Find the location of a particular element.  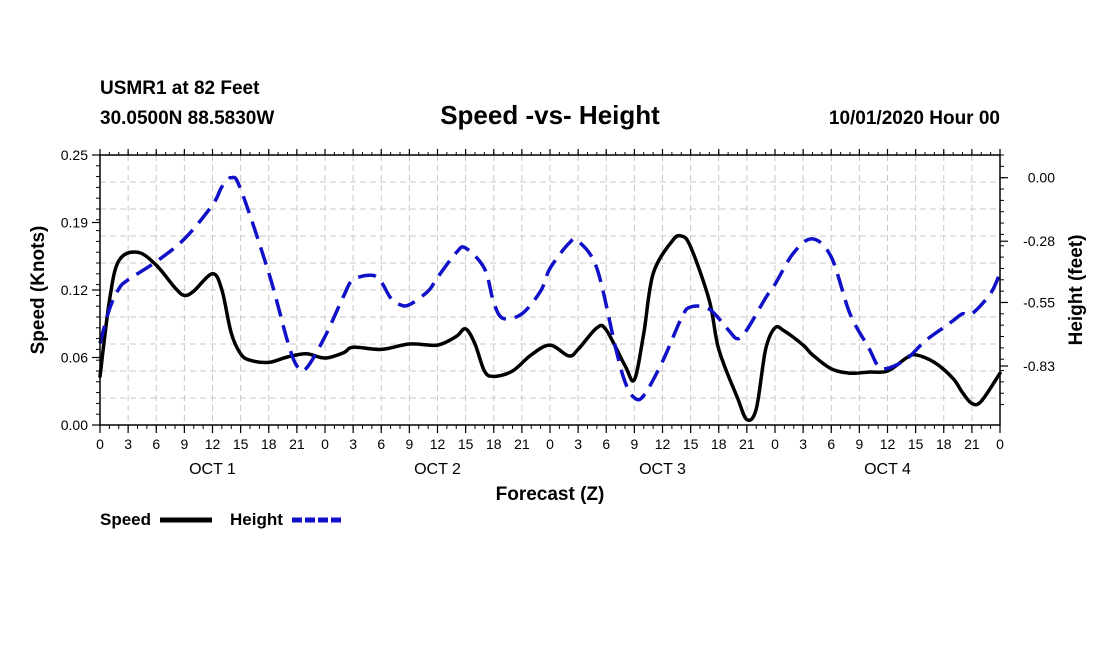

y-left-tick-label: 0.06 is located at coordinates (74, 358).